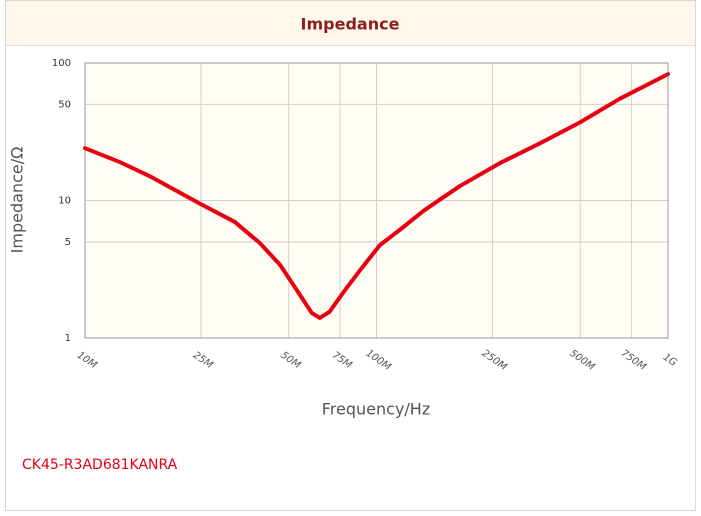 The width and height of the screenshot is (701, 516). I want to click on y-tick-label: 10, so click(64, 201).